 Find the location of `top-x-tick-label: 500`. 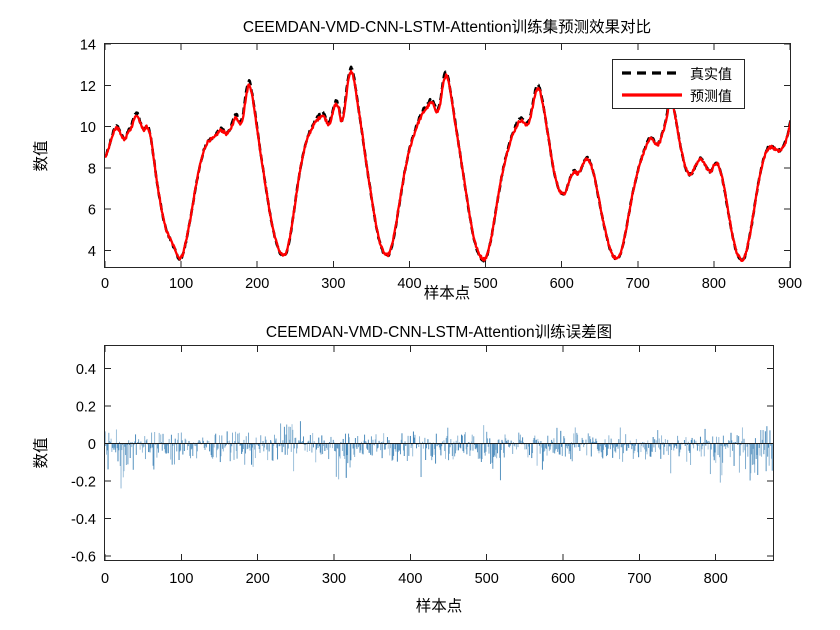

top-x-tick-label: 500 is located at coordinates (485, 284).